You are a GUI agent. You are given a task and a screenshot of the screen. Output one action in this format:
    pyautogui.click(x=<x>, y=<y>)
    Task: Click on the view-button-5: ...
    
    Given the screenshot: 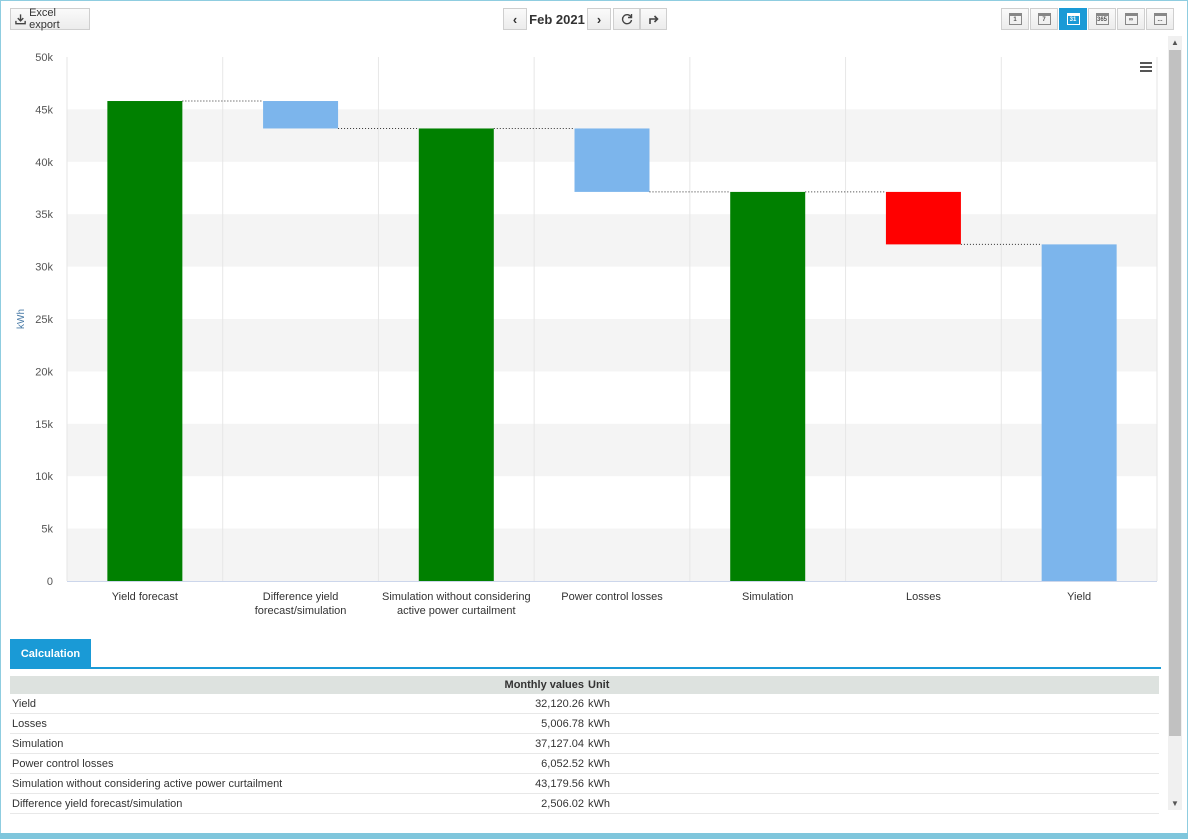 What is the action you would take?
    pyautogui.click(x=1160, y=19)
    